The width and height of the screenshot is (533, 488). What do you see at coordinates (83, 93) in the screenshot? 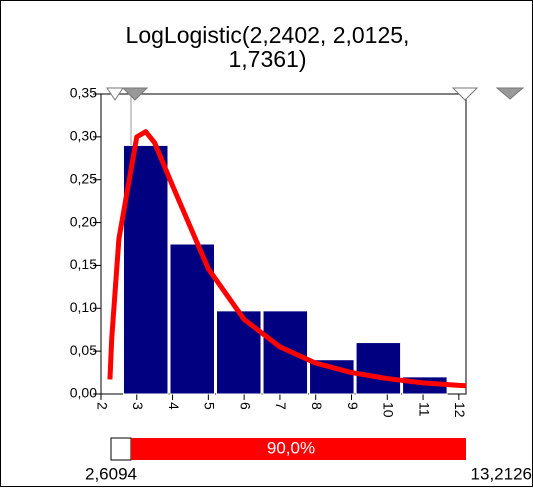
I see `y-tick-label: 0,35` at bounding box center [83, 93].